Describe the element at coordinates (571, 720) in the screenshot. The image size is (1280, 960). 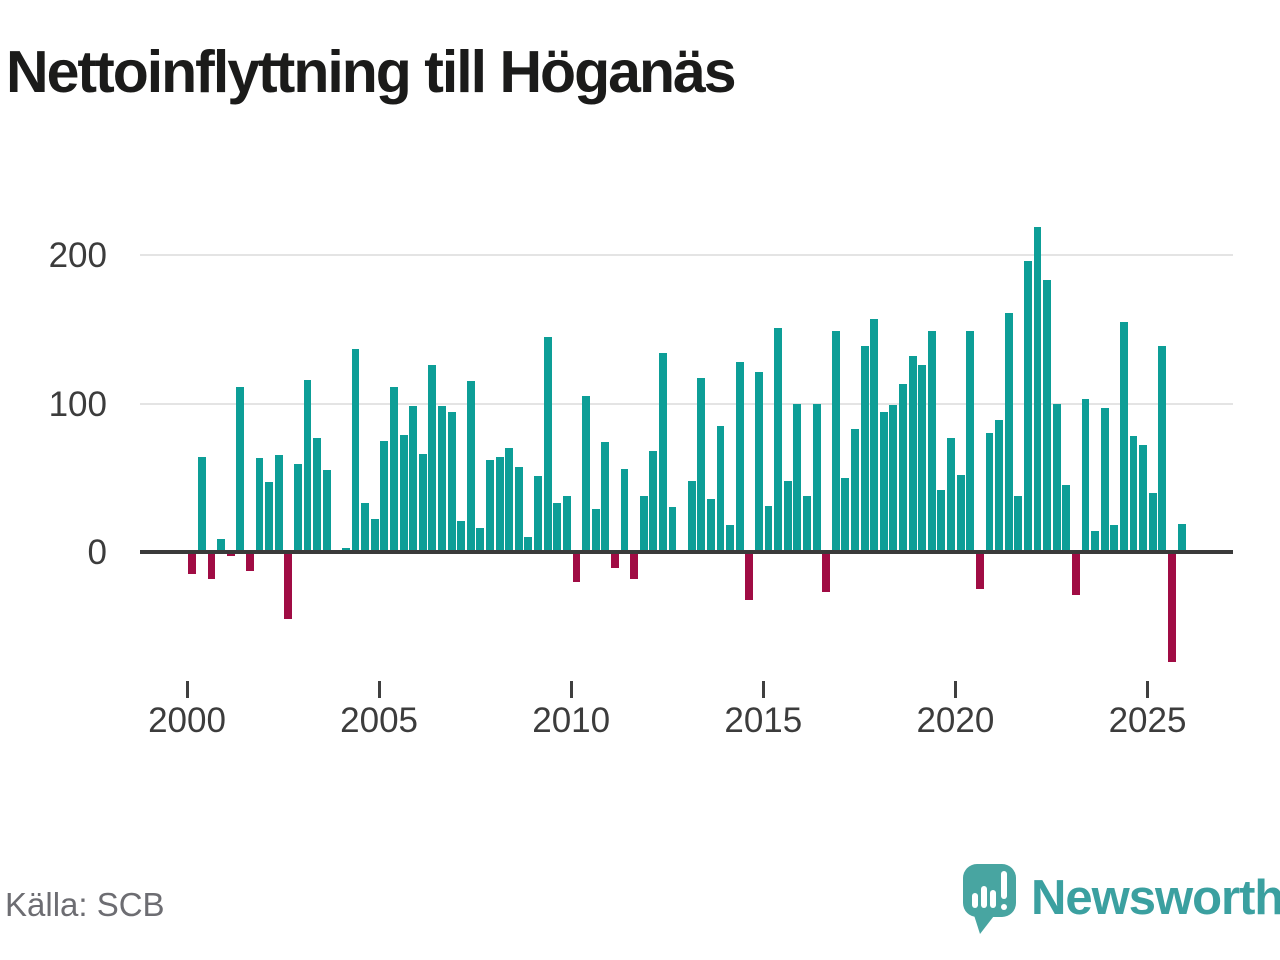
I see `x-axis-label-2010: 2010` at that location.